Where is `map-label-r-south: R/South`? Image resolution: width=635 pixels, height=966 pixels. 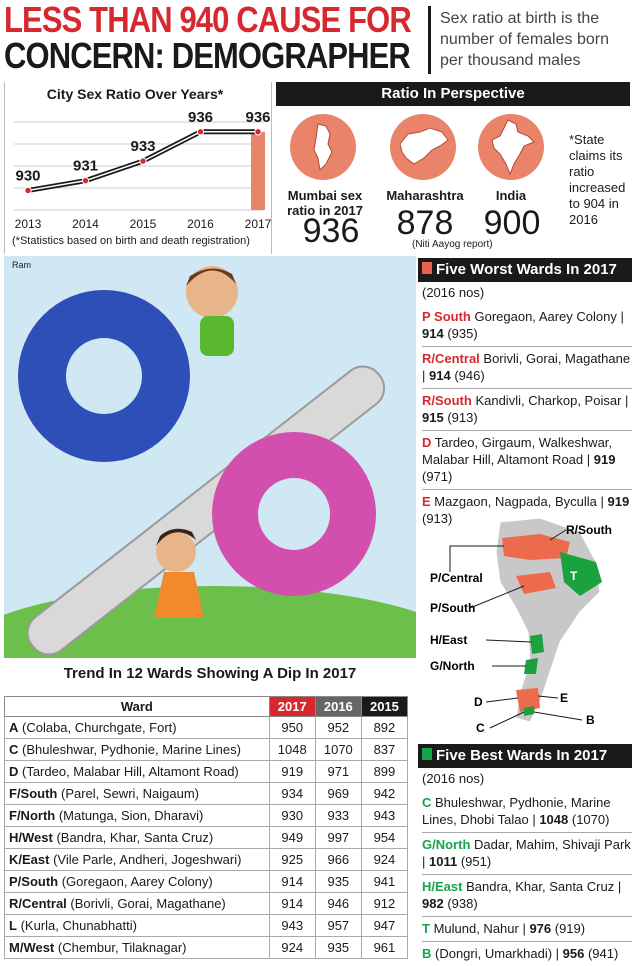 map-label-r-south: R/South is located at coordinates (589, 530).